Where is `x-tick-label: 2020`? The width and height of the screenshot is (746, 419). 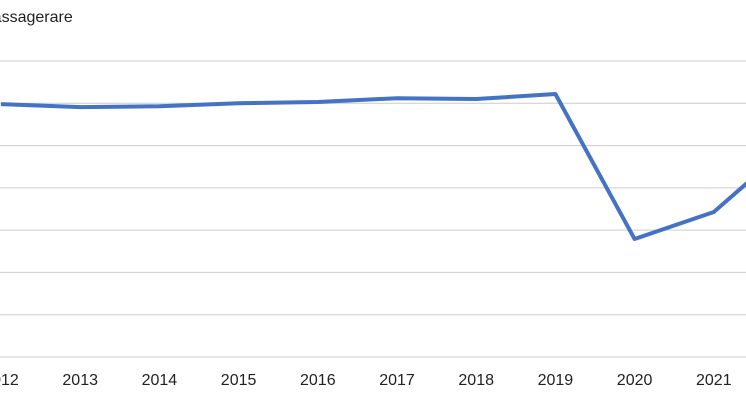 x-tick-label: 2020 is located at coordinates (635, 380).